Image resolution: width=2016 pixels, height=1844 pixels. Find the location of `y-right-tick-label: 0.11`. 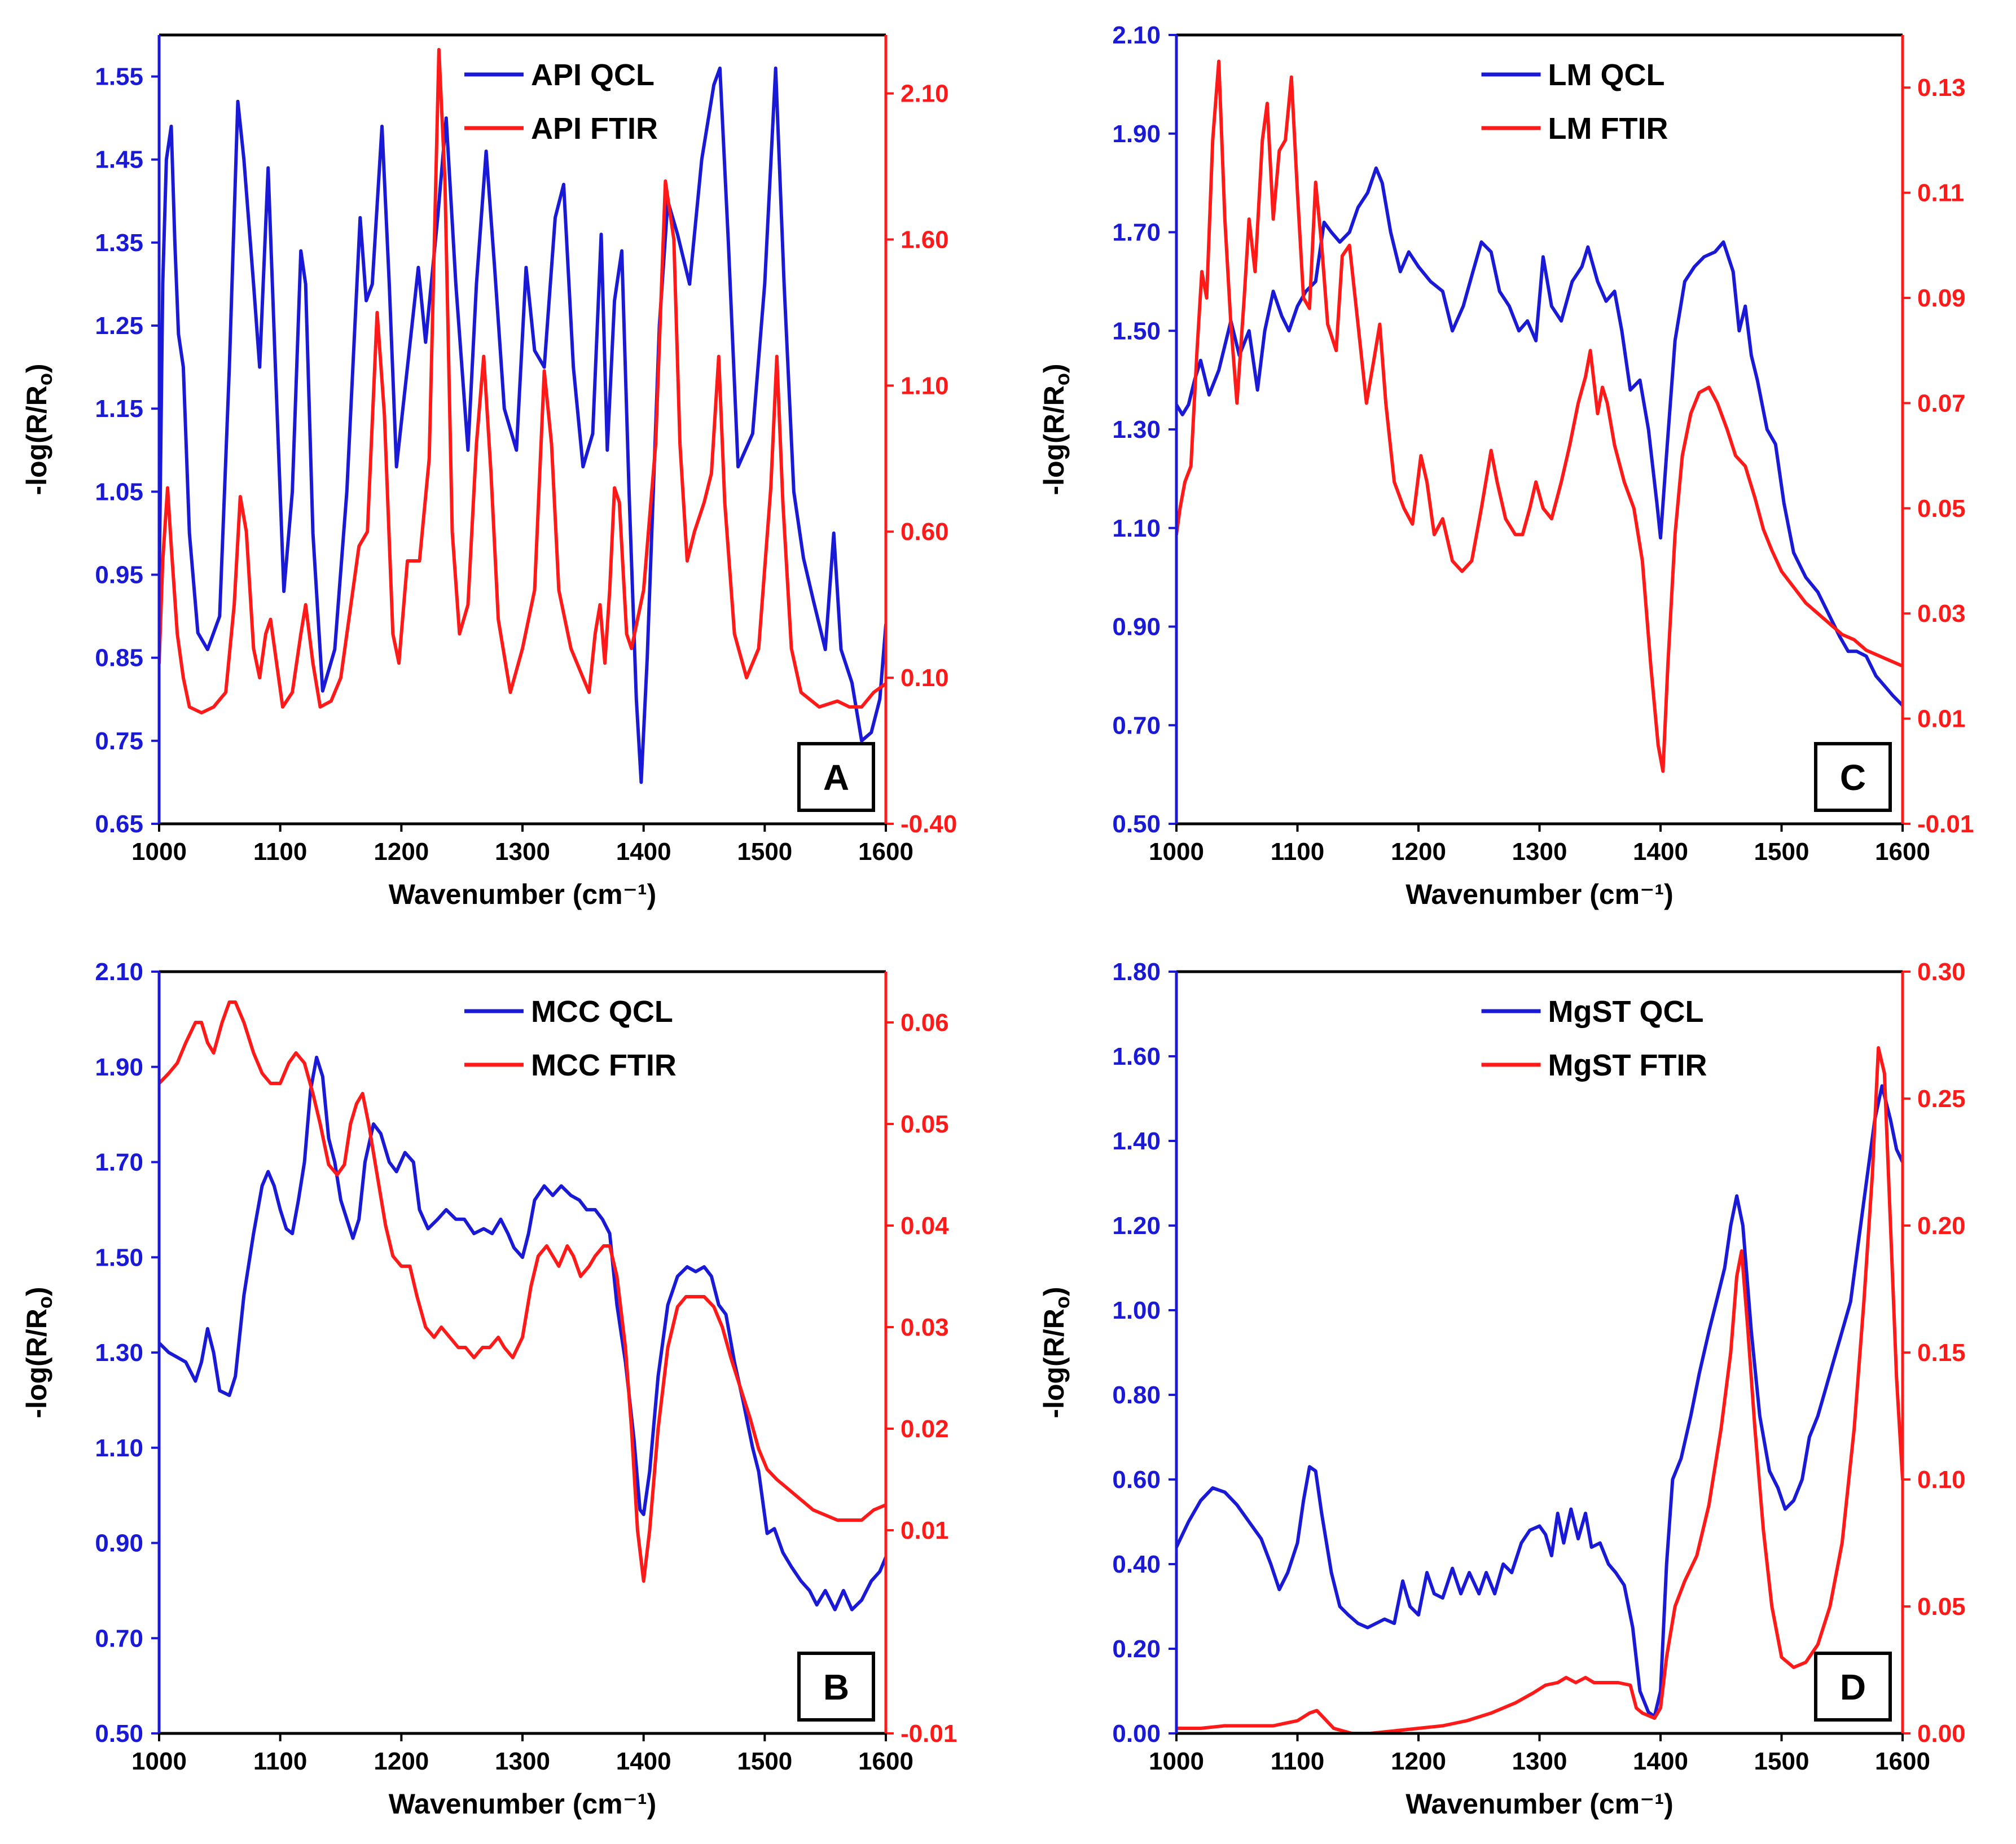

y-right-tick-label: 0.11 is located at coordinates (1941, 193).